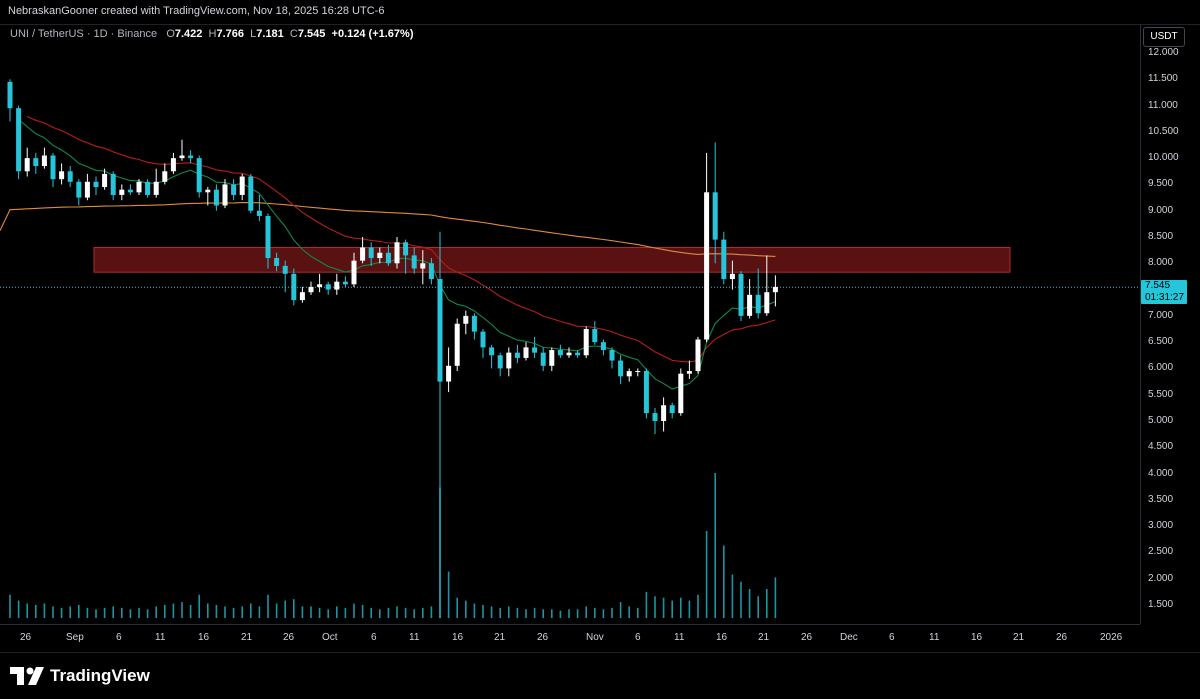 This screenshot has width=1200, height=699. I want to click on time-tick-label: 6, so click(892, 637).